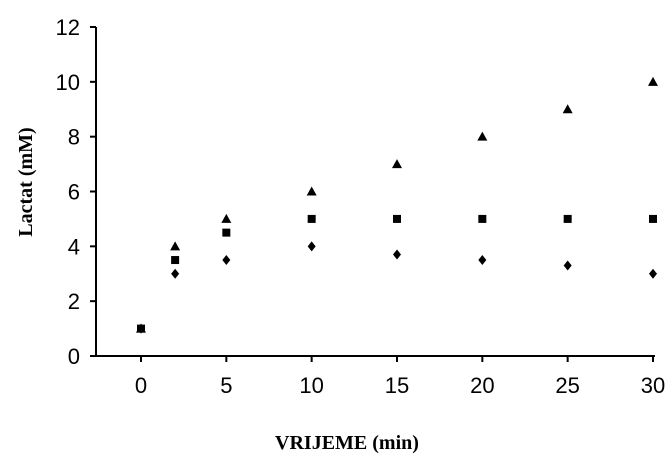 The image size is (668, 459). I want to click on y-tick-label: 10, so click(68, 82).